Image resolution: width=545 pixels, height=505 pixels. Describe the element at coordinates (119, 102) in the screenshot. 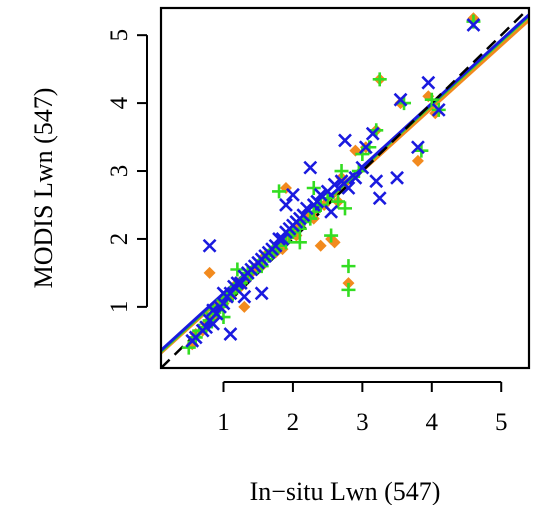

I see `y-tick-label: 4` at that location.